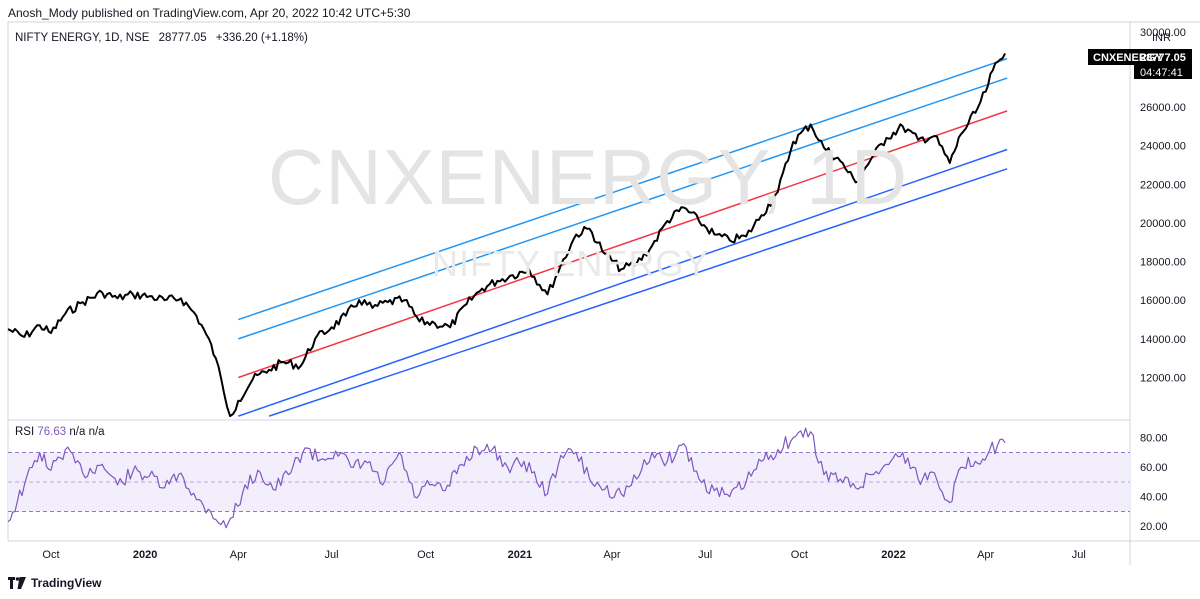 Image resolution: width=1200 pixels, height=599 pixels. I want to click on rsi-series-line, so click(506, 478).